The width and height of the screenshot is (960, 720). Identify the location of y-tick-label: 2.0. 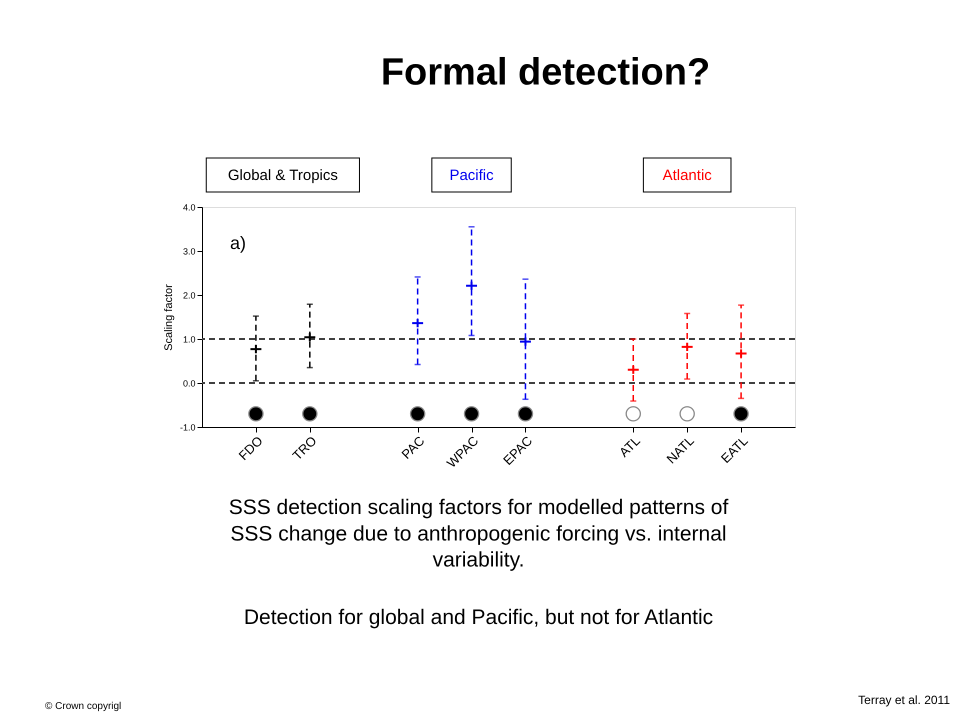
(189, 295).